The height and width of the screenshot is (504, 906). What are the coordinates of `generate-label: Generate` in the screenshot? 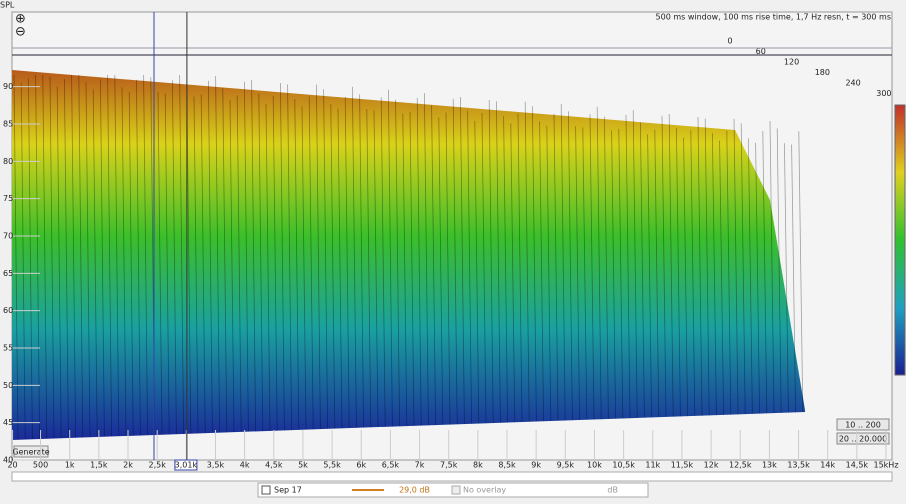 It's located at (30, 452).